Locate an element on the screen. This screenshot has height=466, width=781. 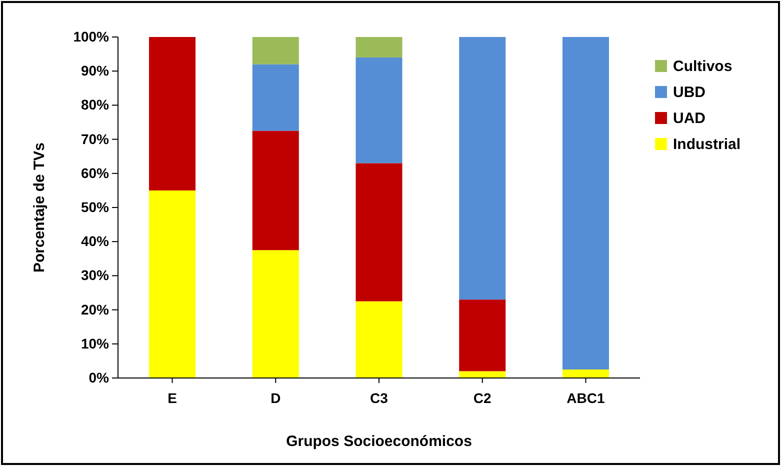
y-axis-title: Porcentaje de TVs is located at coordinates (39, 207).